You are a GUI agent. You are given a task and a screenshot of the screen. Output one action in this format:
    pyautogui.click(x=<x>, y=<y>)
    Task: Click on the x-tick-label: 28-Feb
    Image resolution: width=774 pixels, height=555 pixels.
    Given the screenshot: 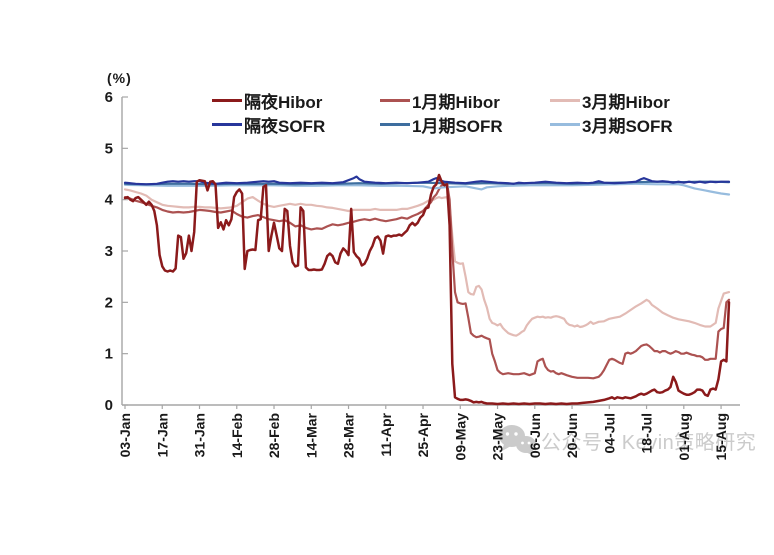 What is the action you would take?
    pyautogui.click(x=274, y=435)
    